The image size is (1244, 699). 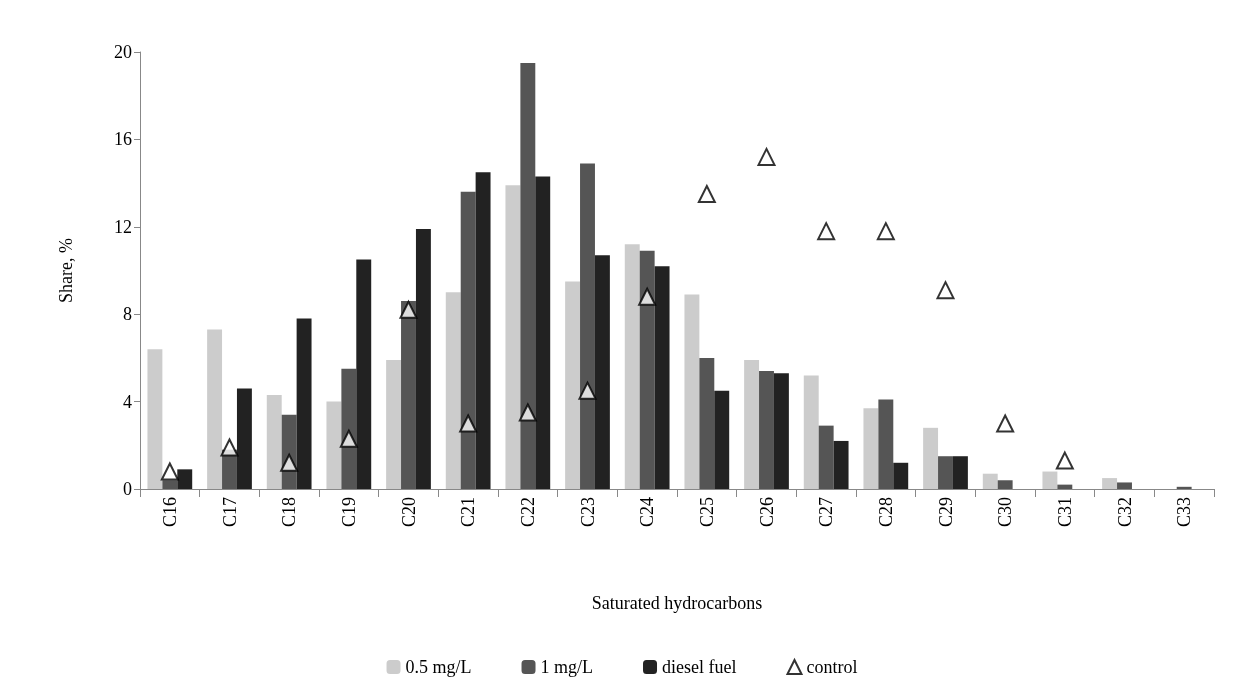 What do you see at coordinates (832, 667) in the screenshot?
I see `legend-label: control` at bounding box center [832, 667].